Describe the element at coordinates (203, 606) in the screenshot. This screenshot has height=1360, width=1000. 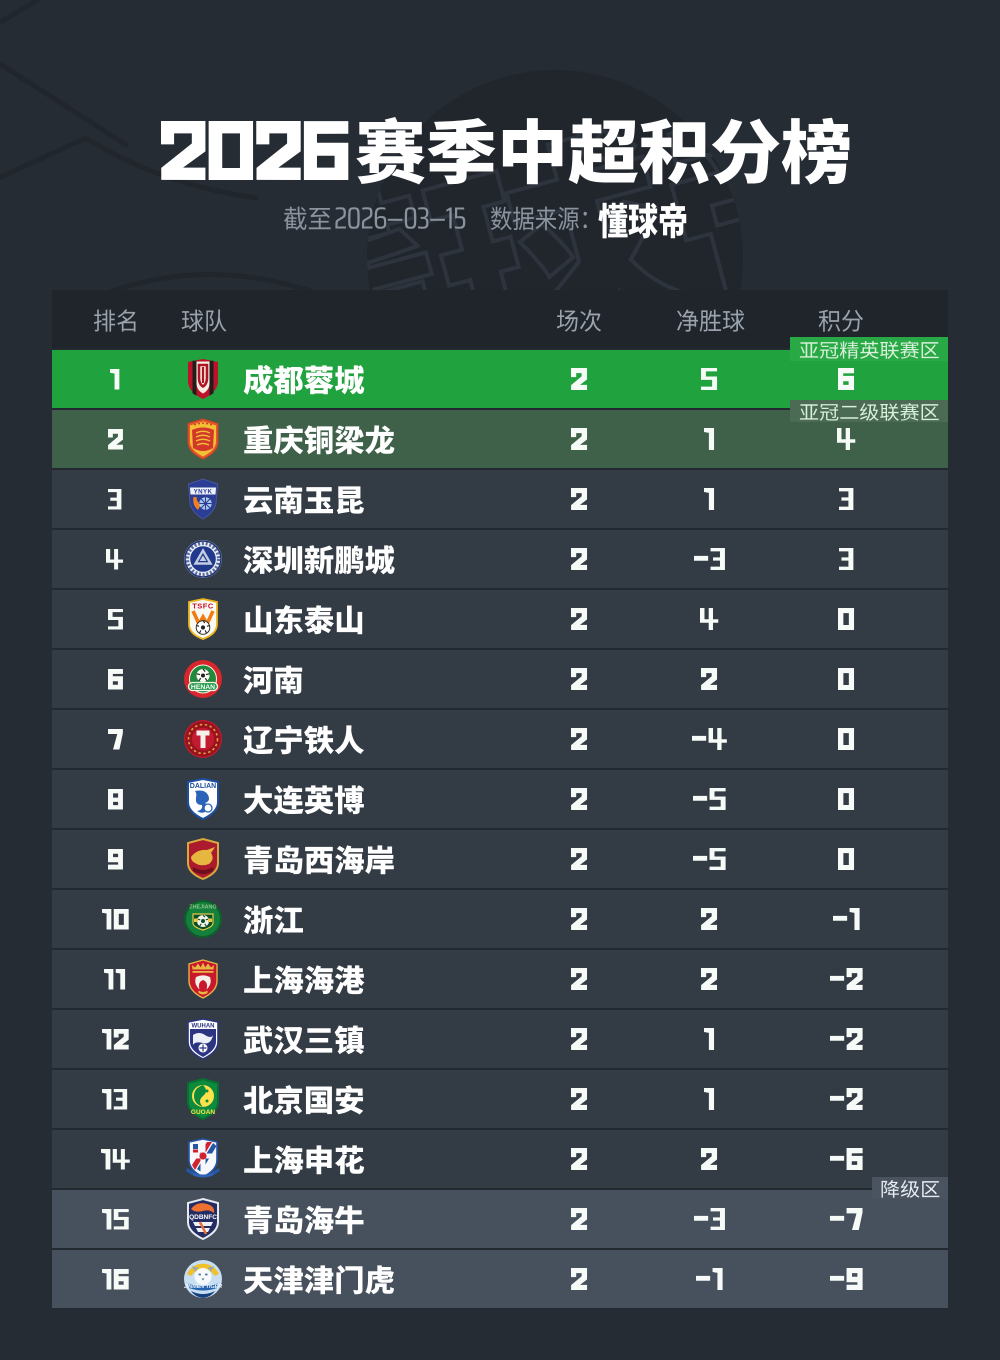
I see `svg-text: TSFC` at that location.